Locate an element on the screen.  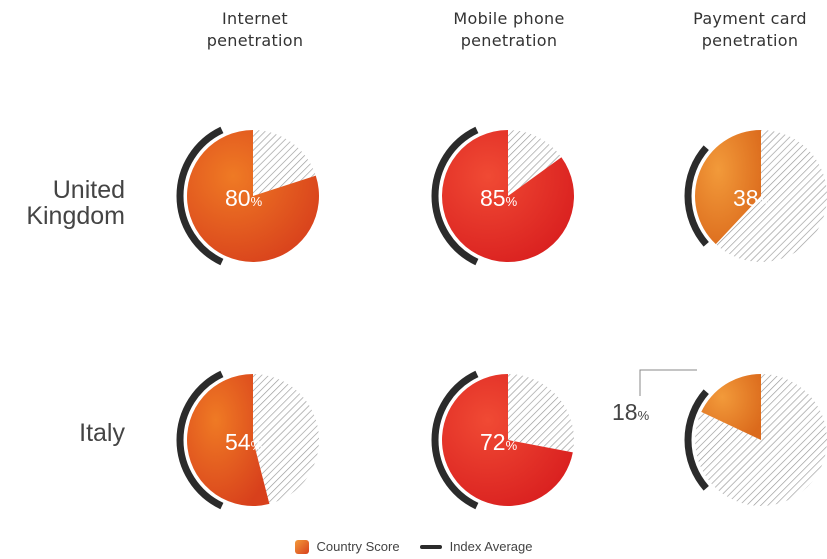
pie-0-0: 80% is located at coordinates (247, 196).